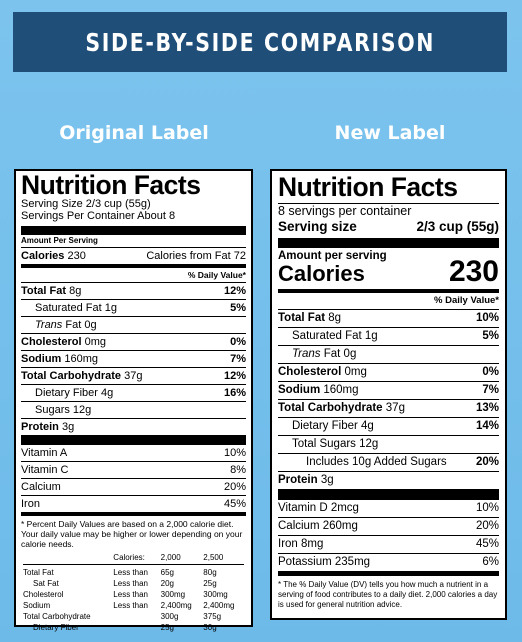 The image size is (522, 642). Describe the element at coordinates (390, 133) in the screenshot. I see `new-label-heading: New Label` at that location.